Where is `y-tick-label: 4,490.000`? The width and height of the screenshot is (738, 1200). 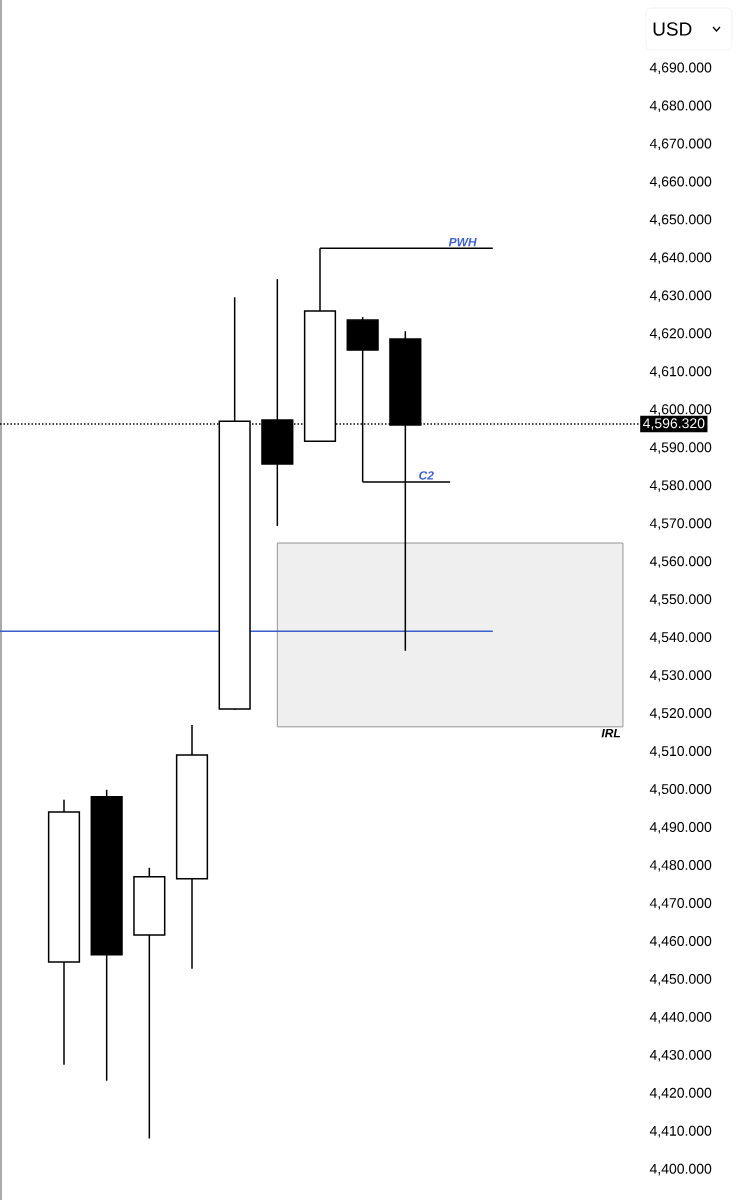 y-tick-label: 4,490.000 is located at coordinates (680, 828).